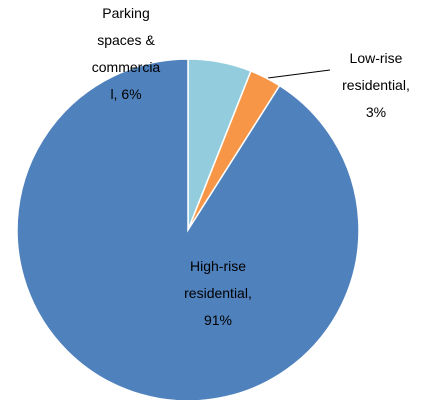 The height and width of the screenshot is (400, 430). I want to click on data-label-line: Parking, so click(125, 13).